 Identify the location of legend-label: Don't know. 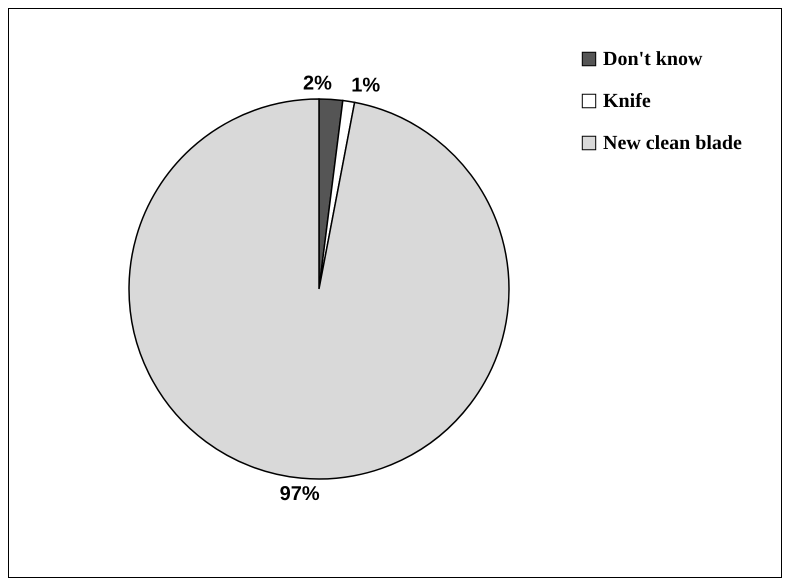
(653, 59).